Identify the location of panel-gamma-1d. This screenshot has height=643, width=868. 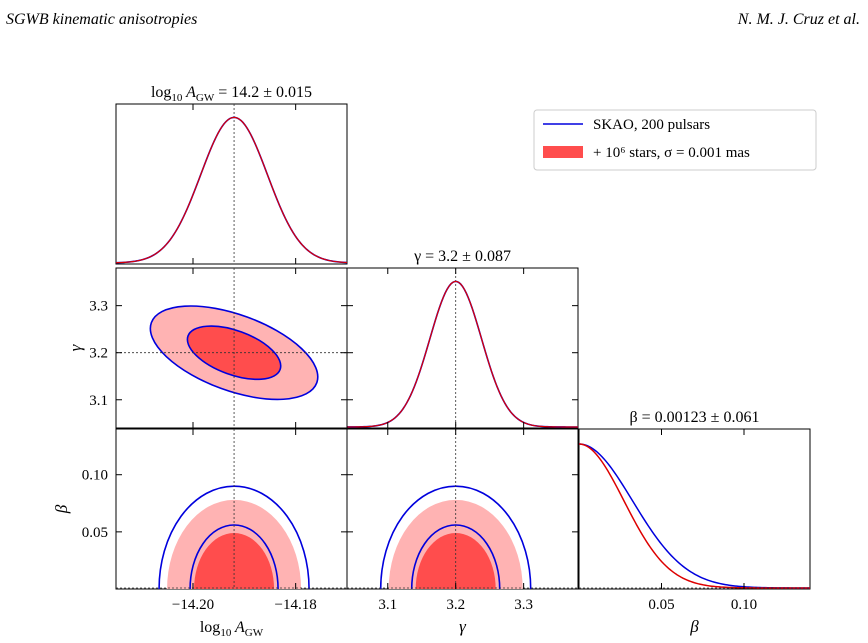
(462, 348).